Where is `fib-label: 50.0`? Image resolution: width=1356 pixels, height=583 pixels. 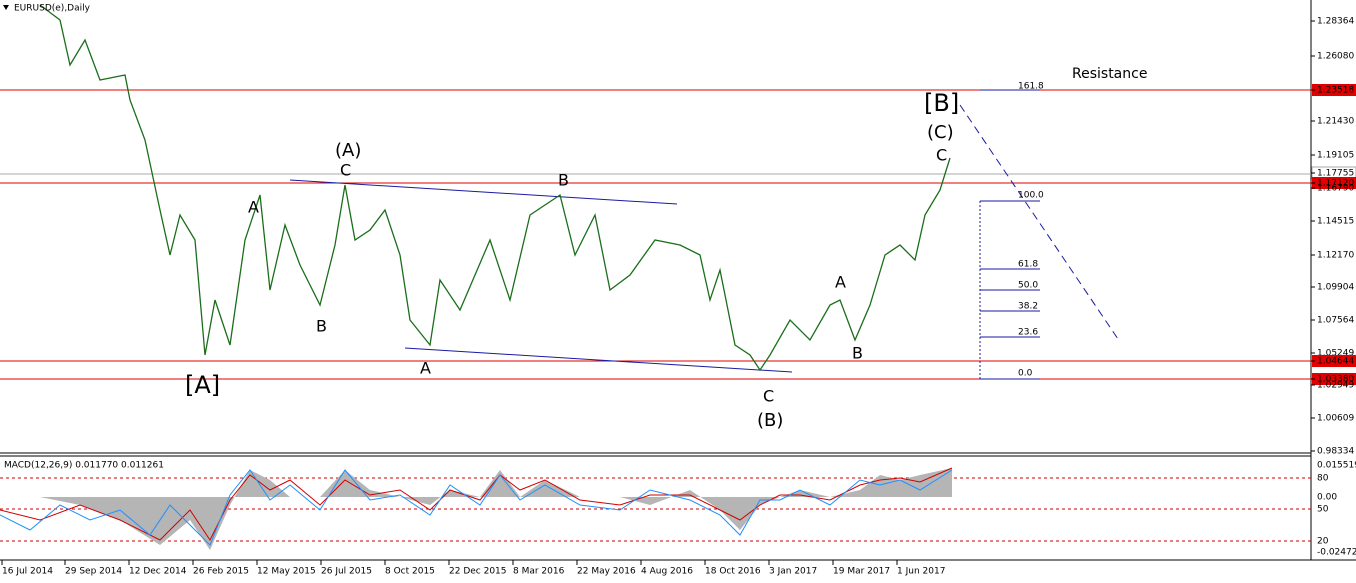 fib-label: 50.0 is located at coordinates (1028, 286).